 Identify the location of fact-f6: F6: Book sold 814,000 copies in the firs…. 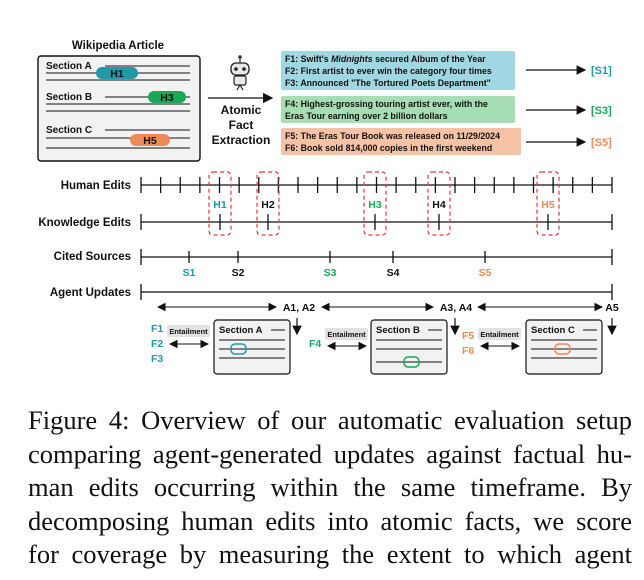
(388, 148).